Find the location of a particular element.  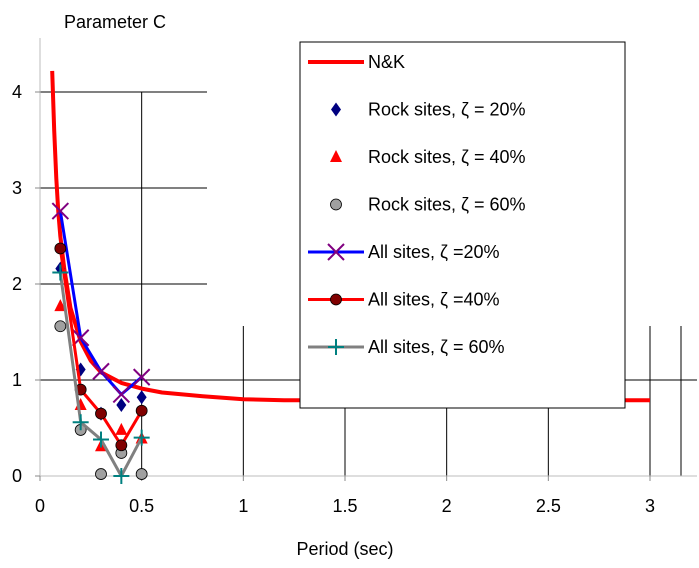

legend-label: N&K is located at coordinates (386, 62).